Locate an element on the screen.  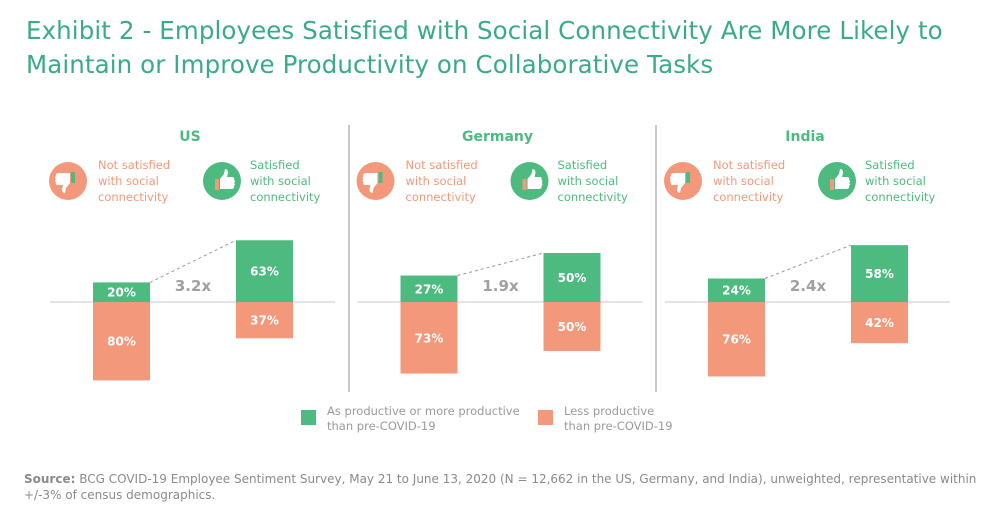
source-label: Source: is located at coordinates (50, 479).